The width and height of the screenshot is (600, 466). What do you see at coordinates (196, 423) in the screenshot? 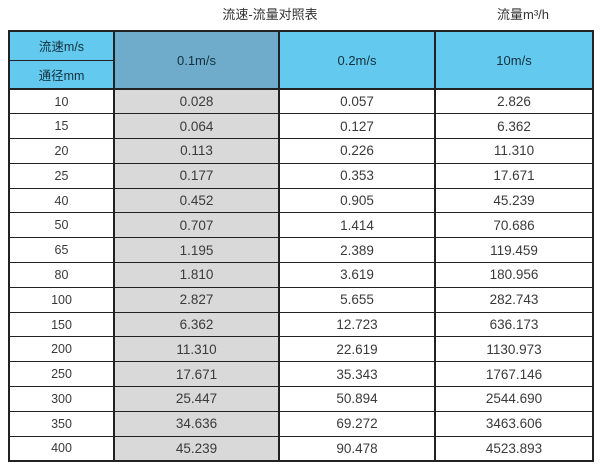
I see `flow-value-cell: 34.636` at bounding box center [196, 423].